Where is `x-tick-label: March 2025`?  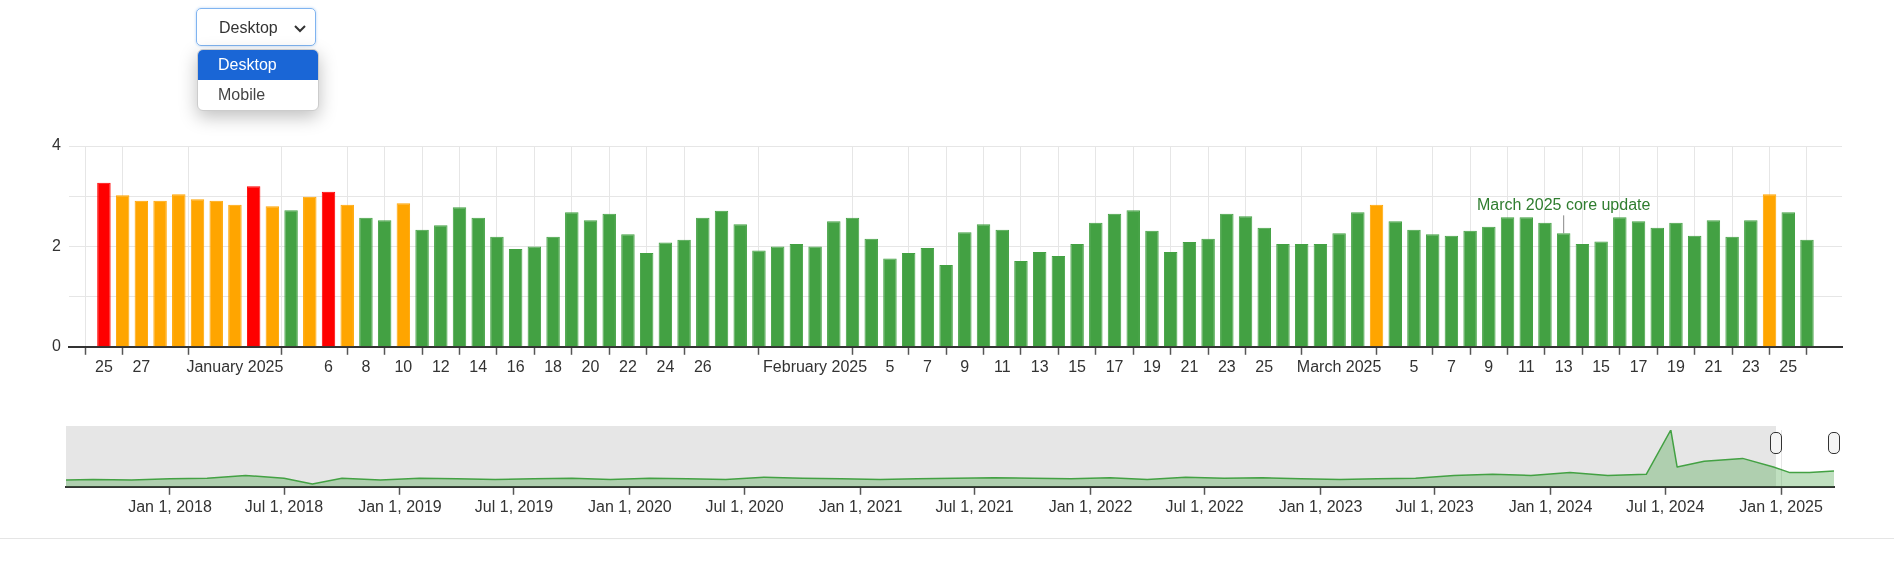 x-tick-label: March 2025 is located at coordinates (1339, 366).